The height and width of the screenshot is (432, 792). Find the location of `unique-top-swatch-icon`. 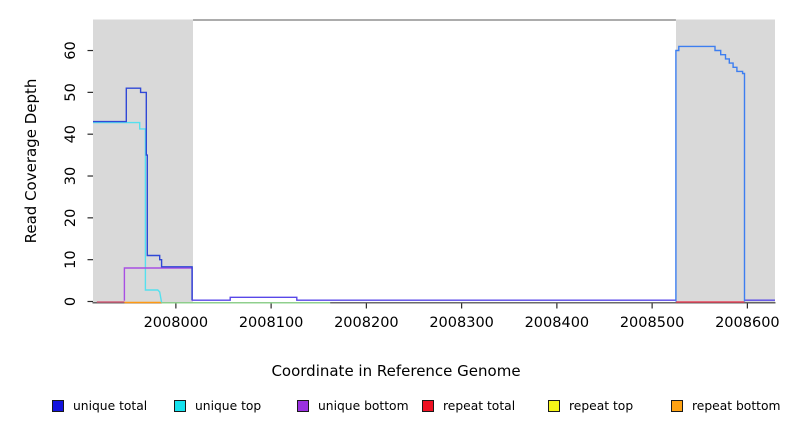

unique-top-swatch-icon is located at coordinates (180, 406).